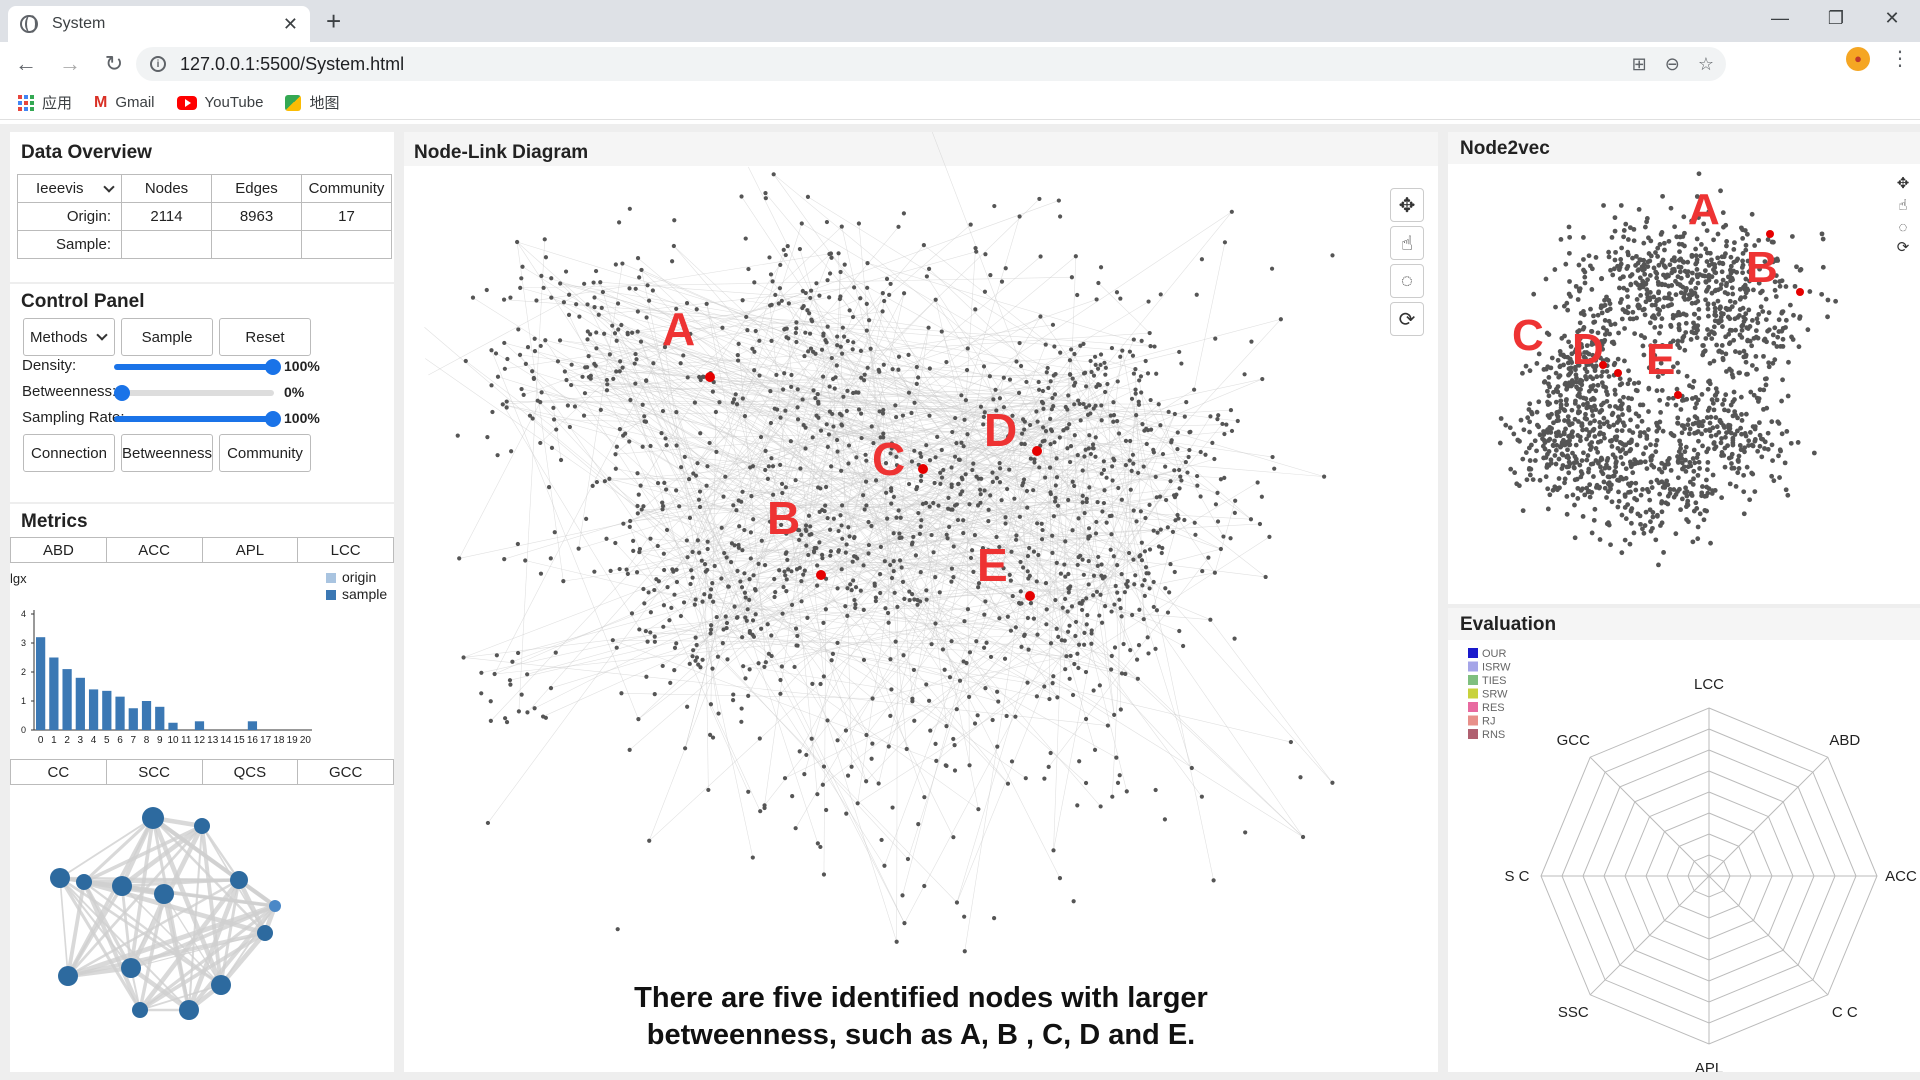 Image resolution: width=1920 pixels, height=1080 pixels. What do you see at coordinates (26, 63) in the screenshot?
I see `back-icon: ←` at bounding box center [26, 63].